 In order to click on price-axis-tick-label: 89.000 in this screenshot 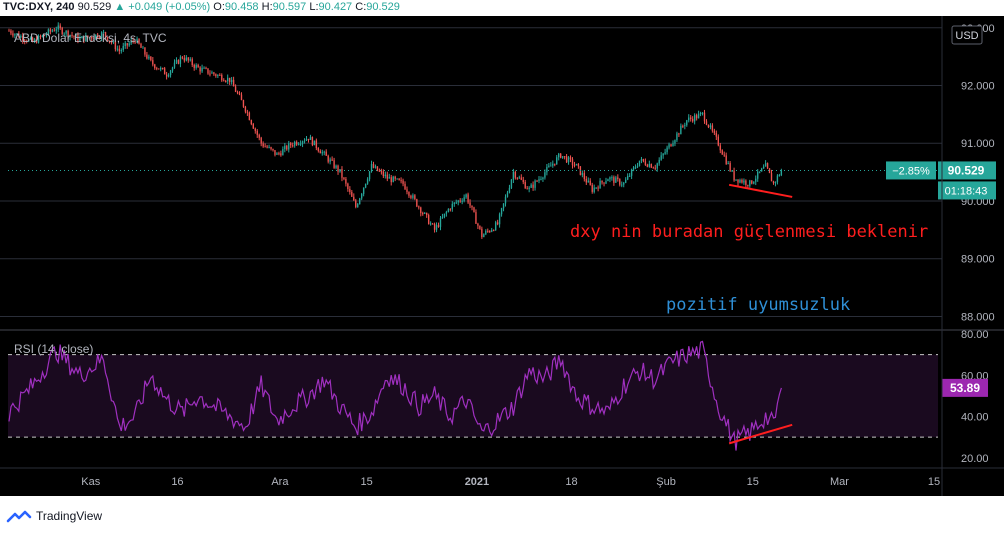, I will do `click(978, 260)`.